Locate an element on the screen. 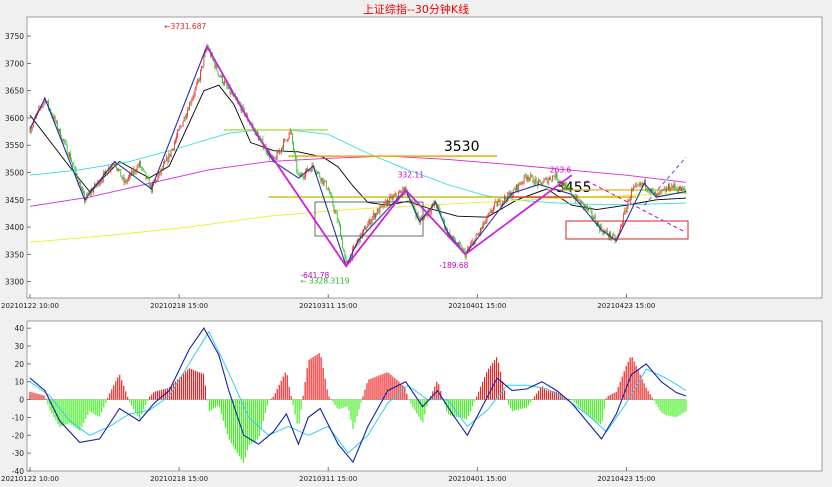 The width and height of the screenshot is (832, 487). kline-x-tick-label: 20210423 15:00 is located at coordinates (626, 306).